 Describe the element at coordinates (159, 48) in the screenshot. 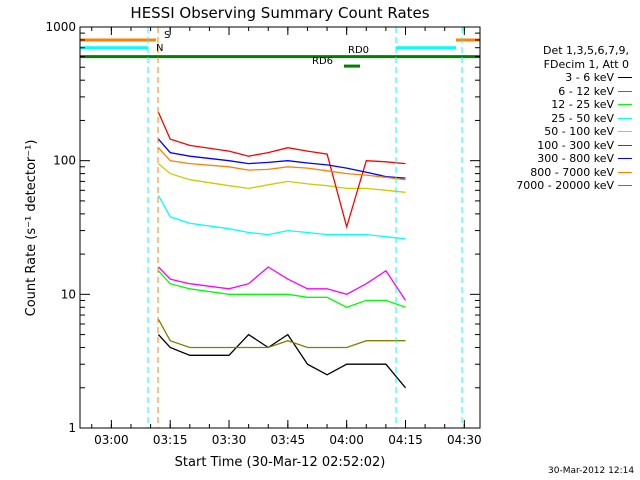

I see `annotation-n: N` at that location.